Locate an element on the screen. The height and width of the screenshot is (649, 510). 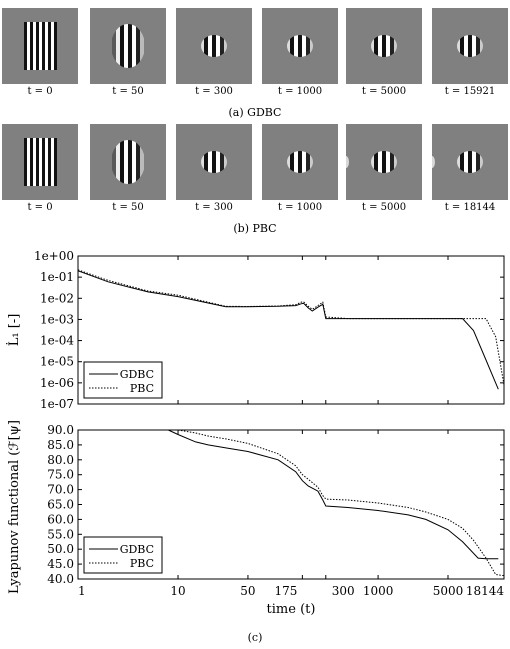
x-tick-label: 50 is located at coordinates (247, 591).